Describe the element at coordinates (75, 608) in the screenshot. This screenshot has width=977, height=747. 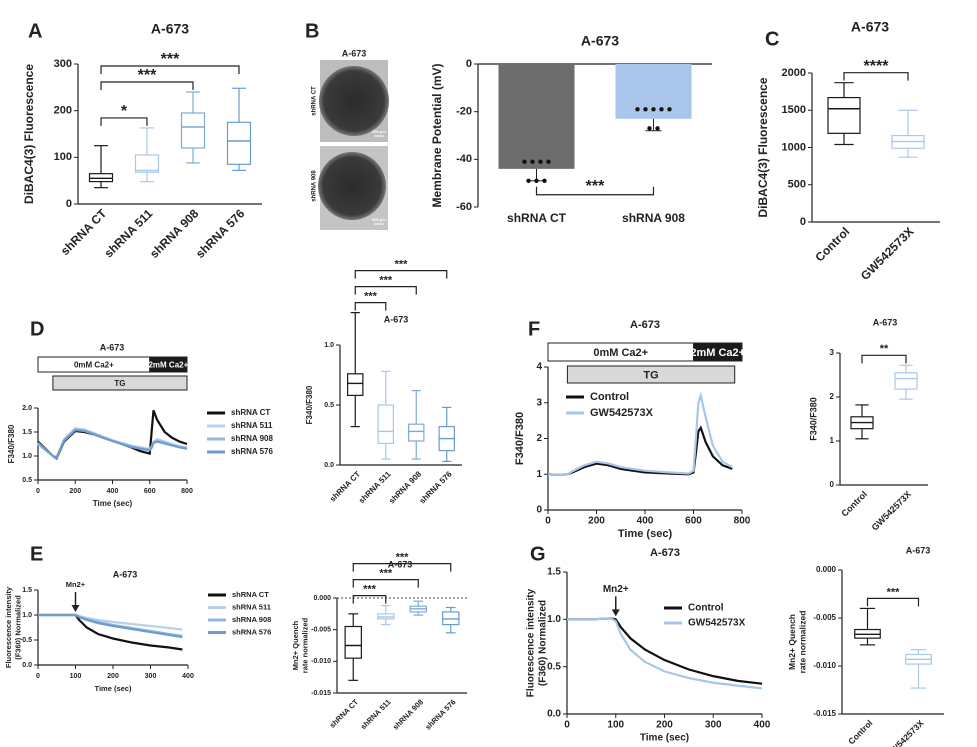
I see `annotation-arrowhead` at that location.